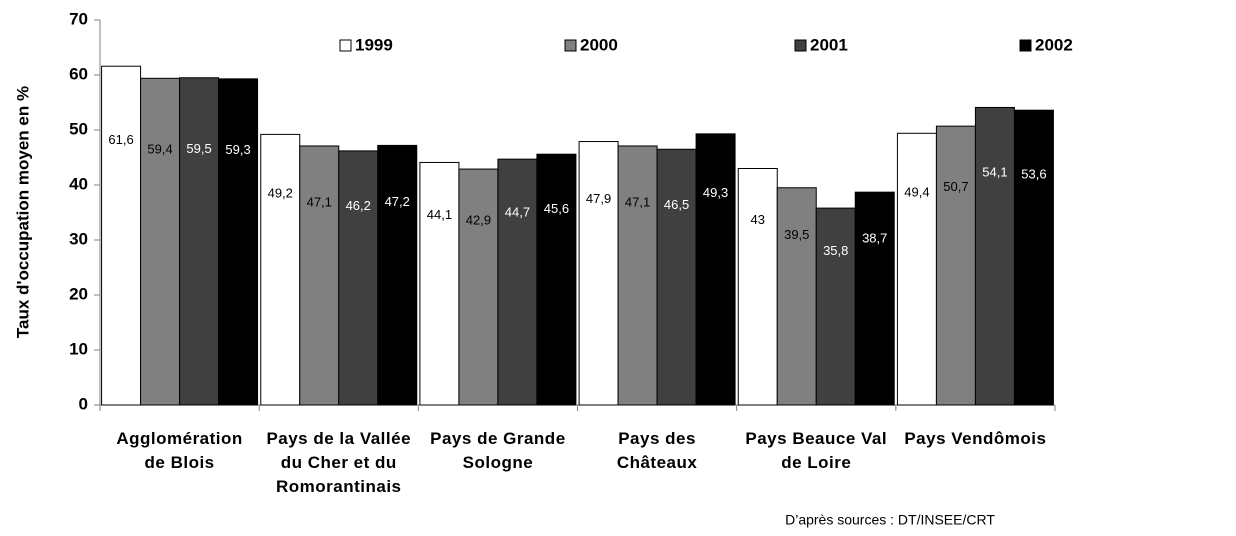 The width and height of the screenshot is (1236, 536). What do you see at coordinates (835, 250) in the screenshot?
I see `data-label: 35,8` at bounding box center [835, 250].